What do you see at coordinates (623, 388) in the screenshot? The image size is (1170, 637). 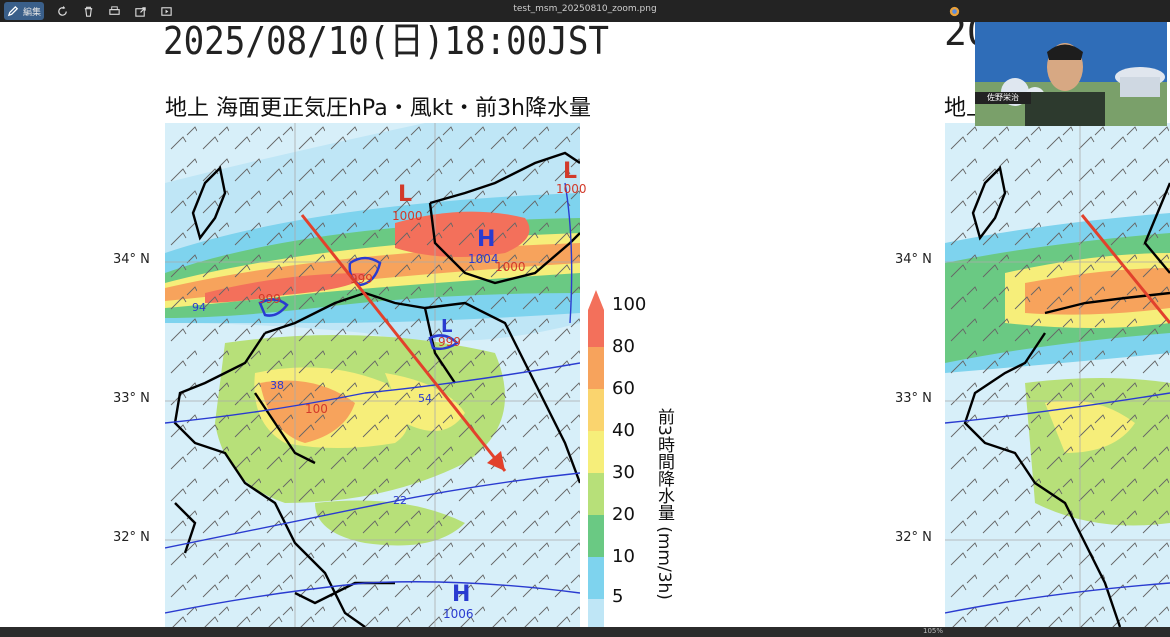 I see `colorbar-tick: 60` at bounding box center [623, 388].